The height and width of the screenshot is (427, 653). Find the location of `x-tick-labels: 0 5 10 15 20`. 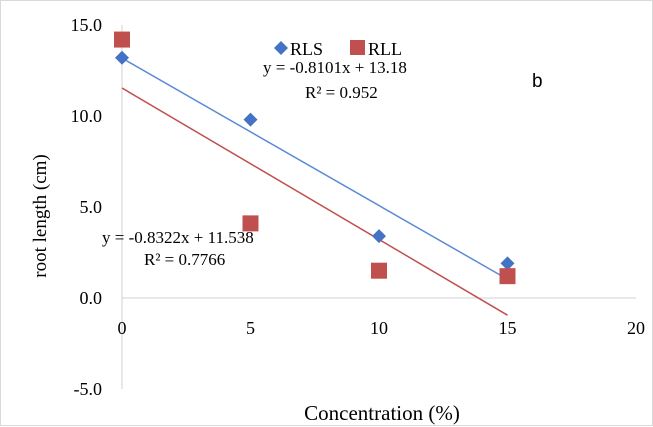

x-tick-labels: 0 5 10 15 20 is located at coordinates (382, 328).